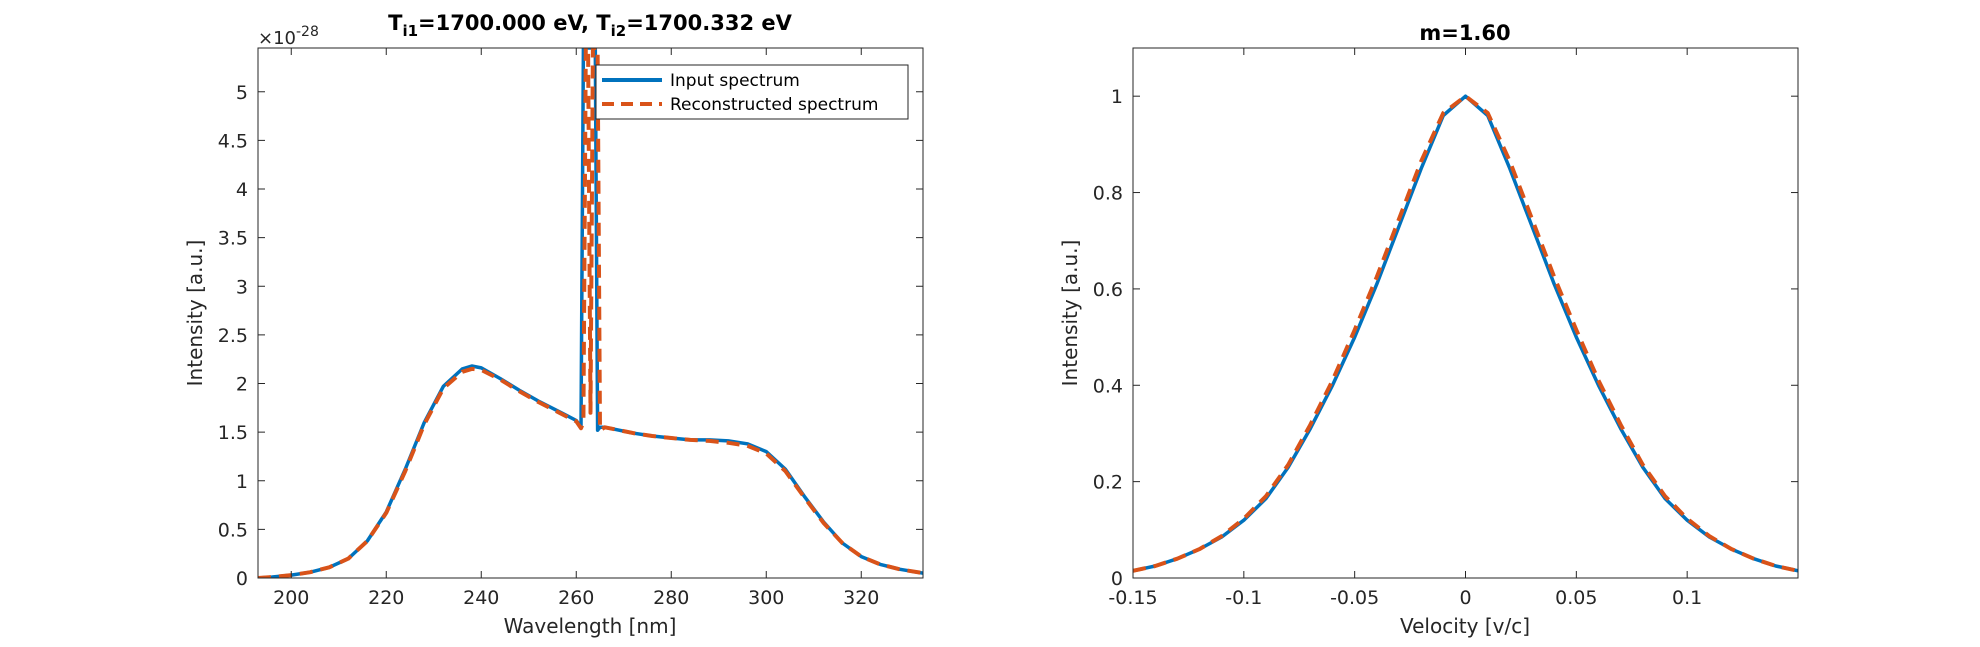 Image resolution: width=1980 pixels, height=647 pixels. Describe the element at coordinates (1687, 598) in the screenshot. I see `x-tick-label: 0.1` at that location.